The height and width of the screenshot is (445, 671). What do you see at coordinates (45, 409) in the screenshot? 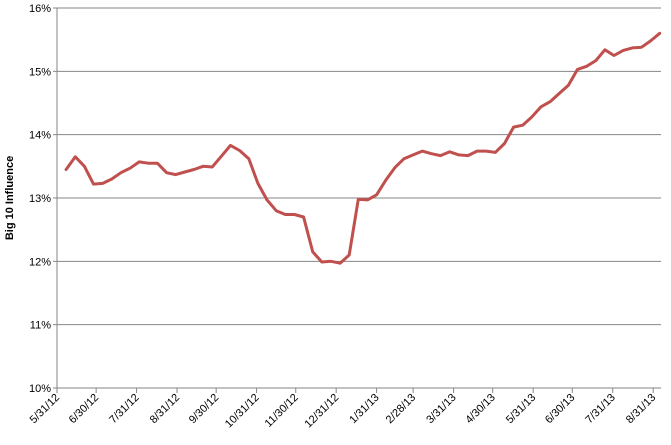
I see `x-tick-label: 5/31/12` at bounding box center [45, 409].